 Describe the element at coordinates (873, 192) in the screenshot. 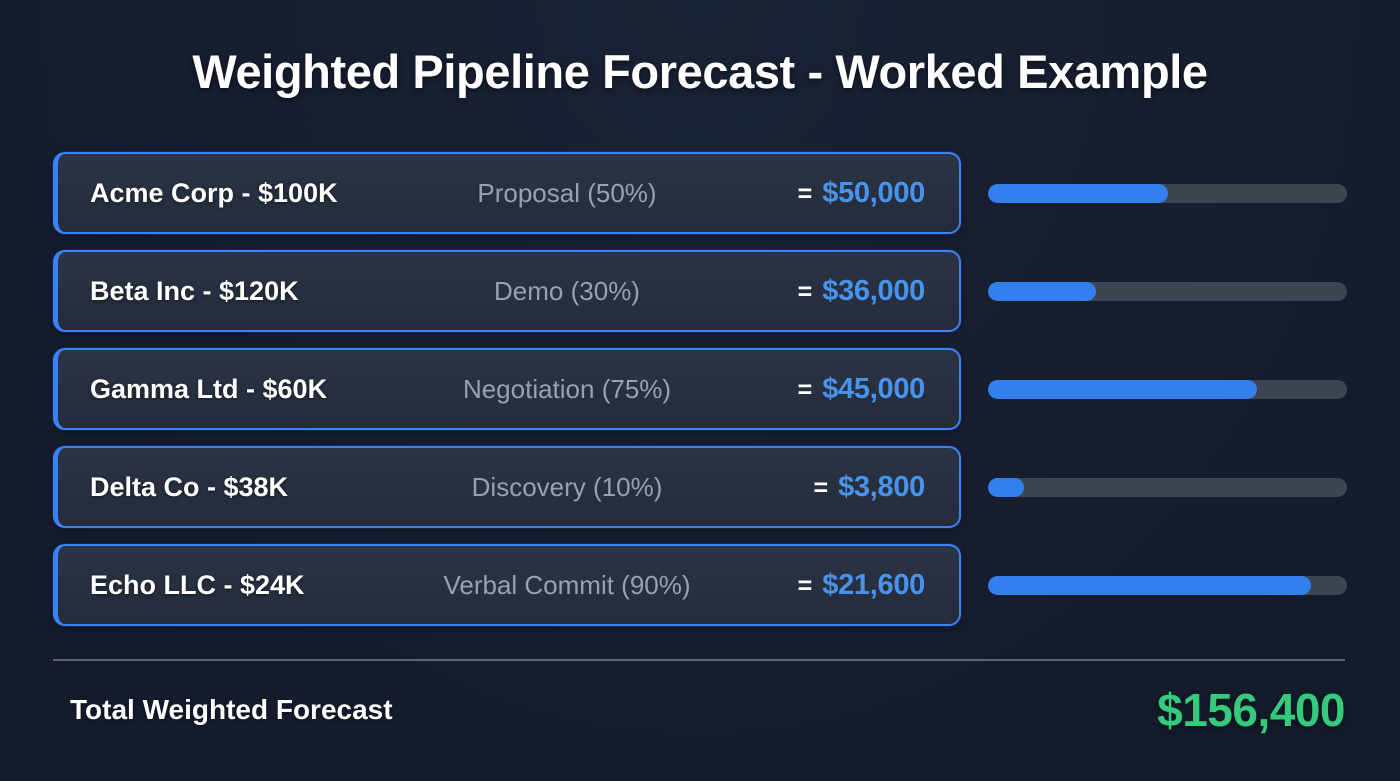

I see `deal-weighted-amount: $50,000` at that location.